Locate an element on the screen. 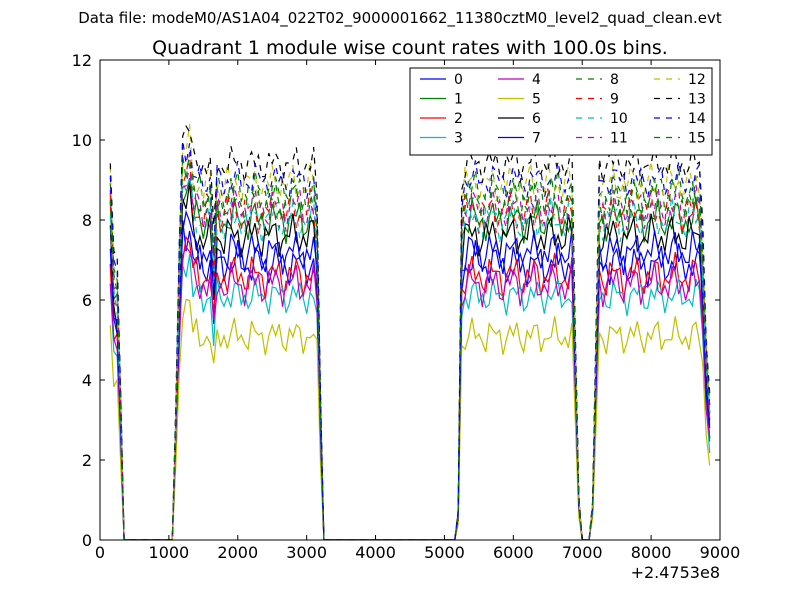 Image resolution: width=800 pixels, height=600 pixels. legend-label-7: 7 is located at coordinates (536, 139).